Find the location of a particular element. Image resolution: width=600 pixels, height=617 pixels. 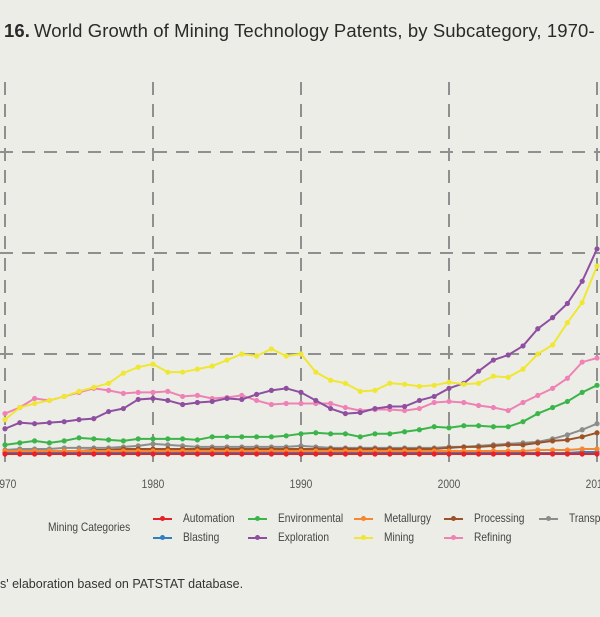

x-tick-label: 2000 is located at coordinates (449, 484).